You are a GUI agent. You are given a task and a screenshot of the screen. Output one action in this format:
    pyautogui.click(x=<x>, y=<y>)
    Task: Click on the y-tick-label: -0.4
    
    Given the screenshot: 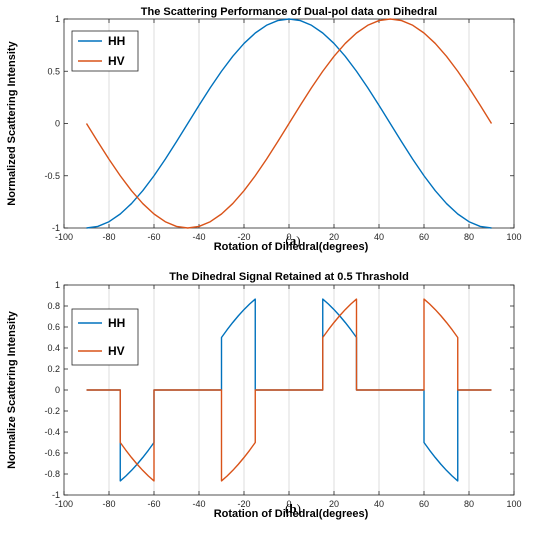 What is the action you would take?
    pyautogui.click(x=52, y=432)
    